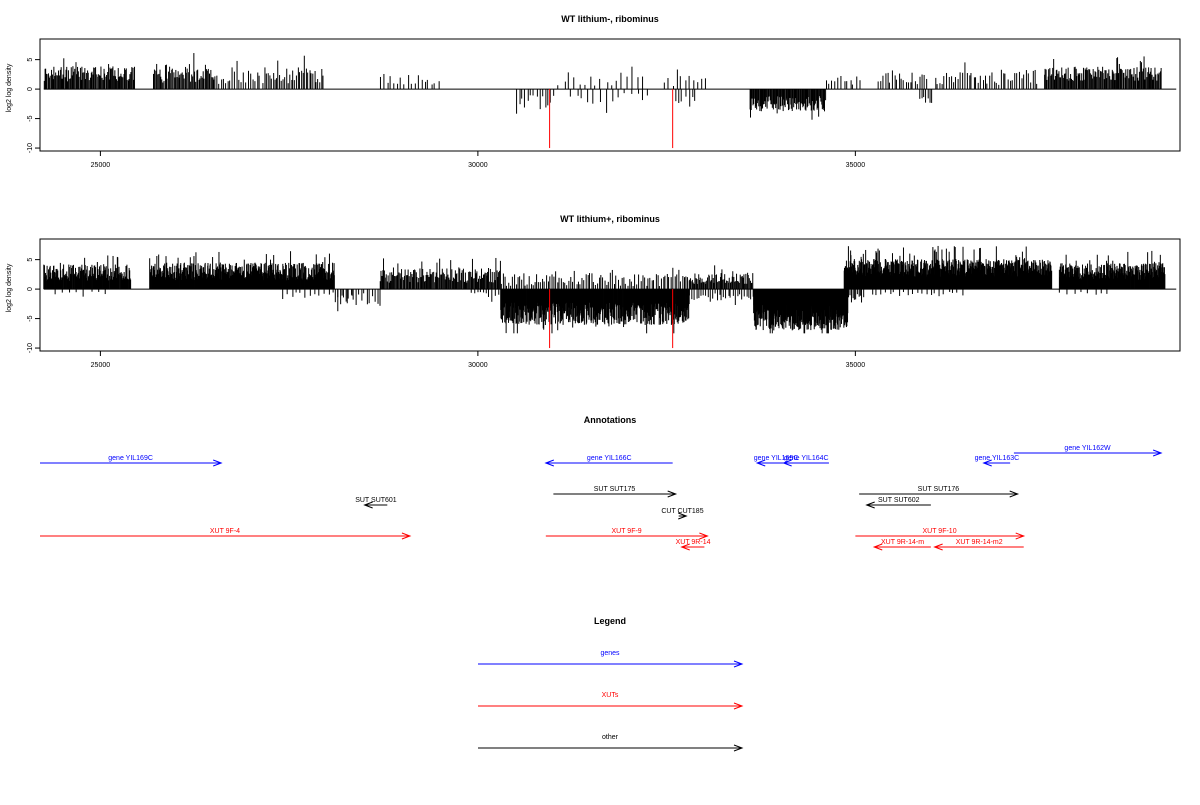 Image resolution: width=1200 pixels, height=805 pixels. I want to click on legend-entry: XUTs, so click(611, 701).